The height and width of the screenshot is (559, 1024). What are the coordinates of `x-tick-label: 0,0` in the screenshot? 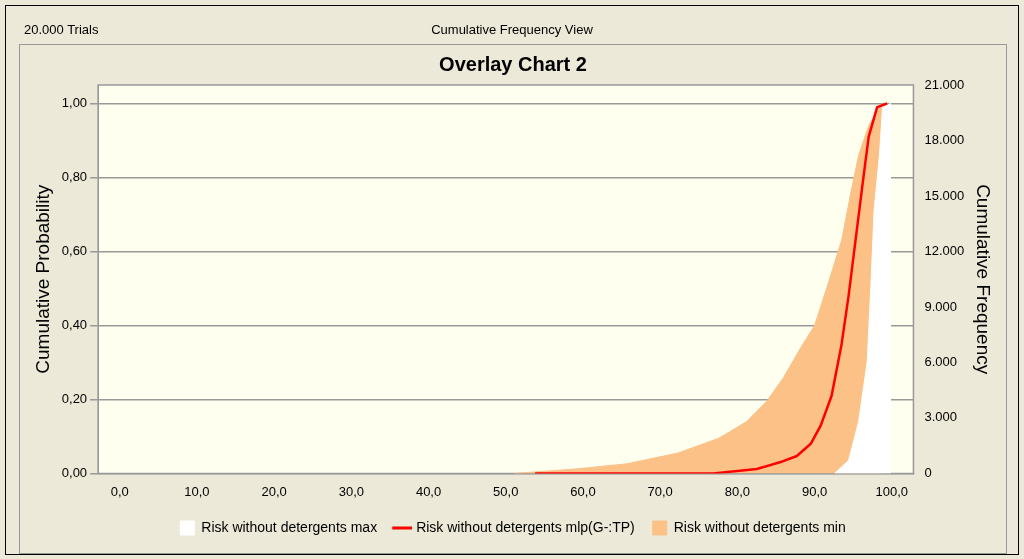 It's located at (119, 491).